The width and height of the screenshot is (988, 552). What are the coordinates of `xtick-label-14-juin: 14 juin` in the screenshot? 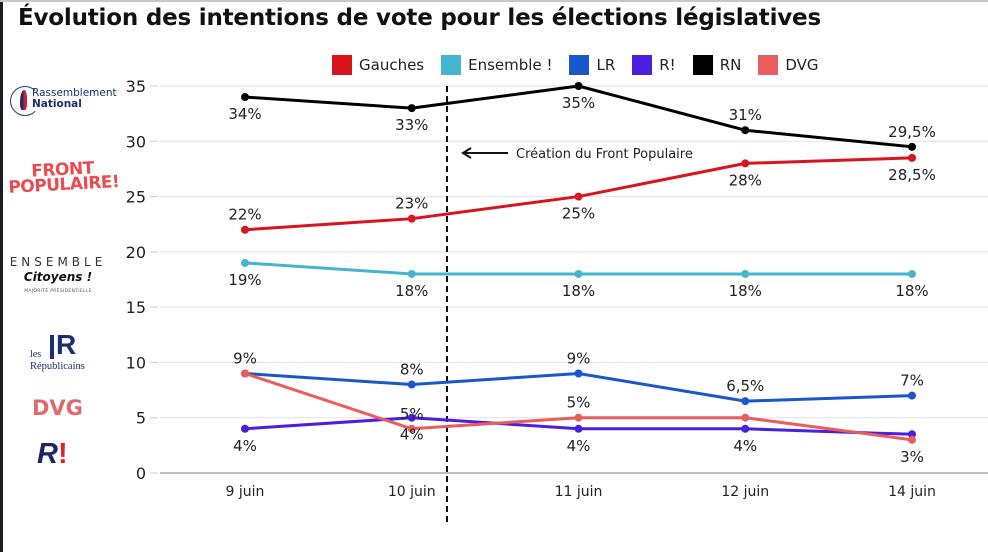 It's located at (912, 492).